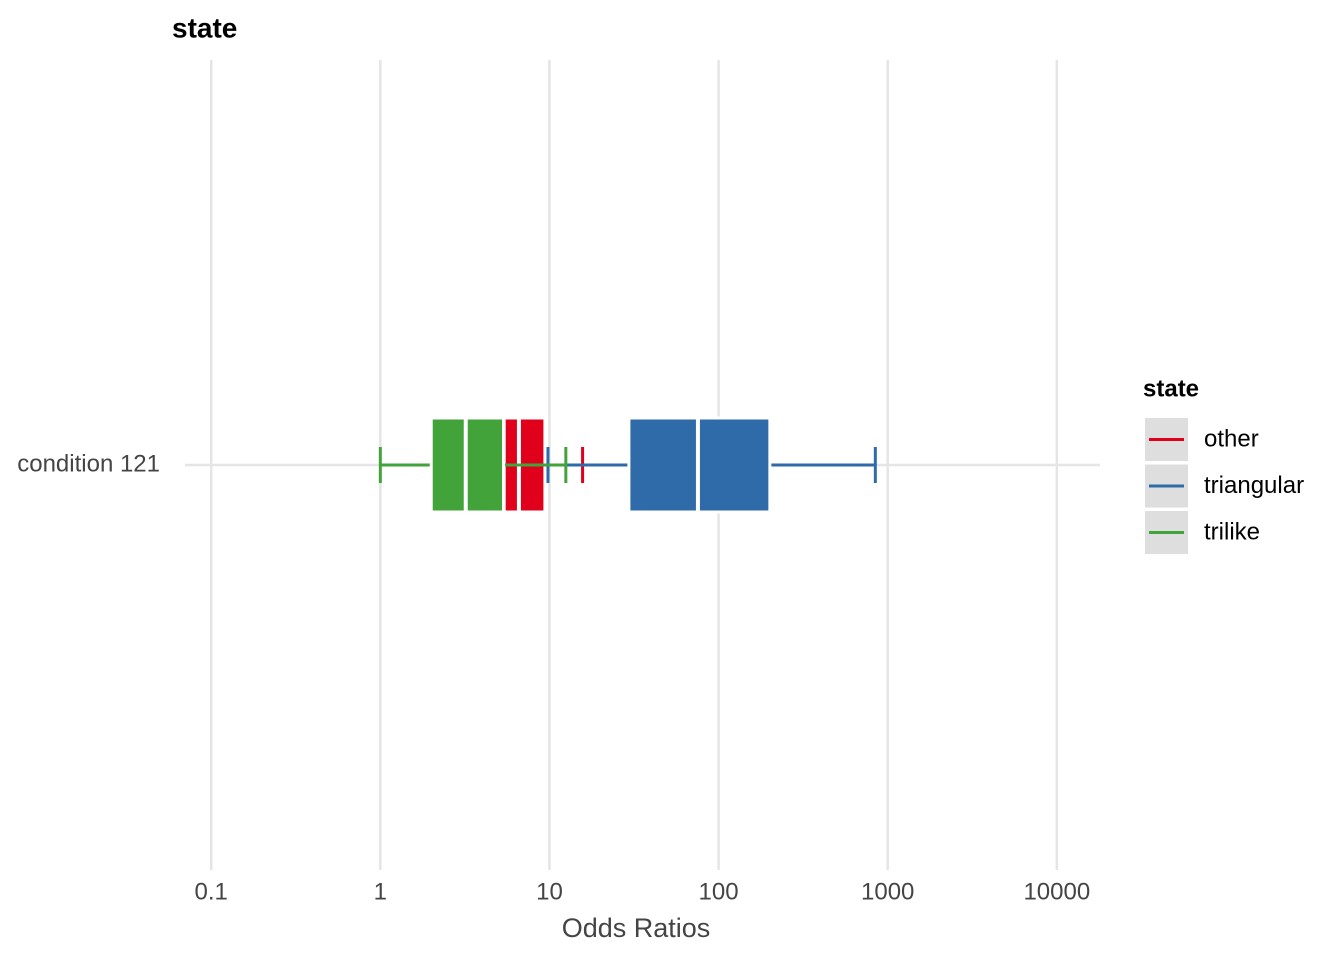 The image size is (1344, 965). Describe the element at coordinates (204, 27) in the screenshot. I see `chart-title: state` at that location.